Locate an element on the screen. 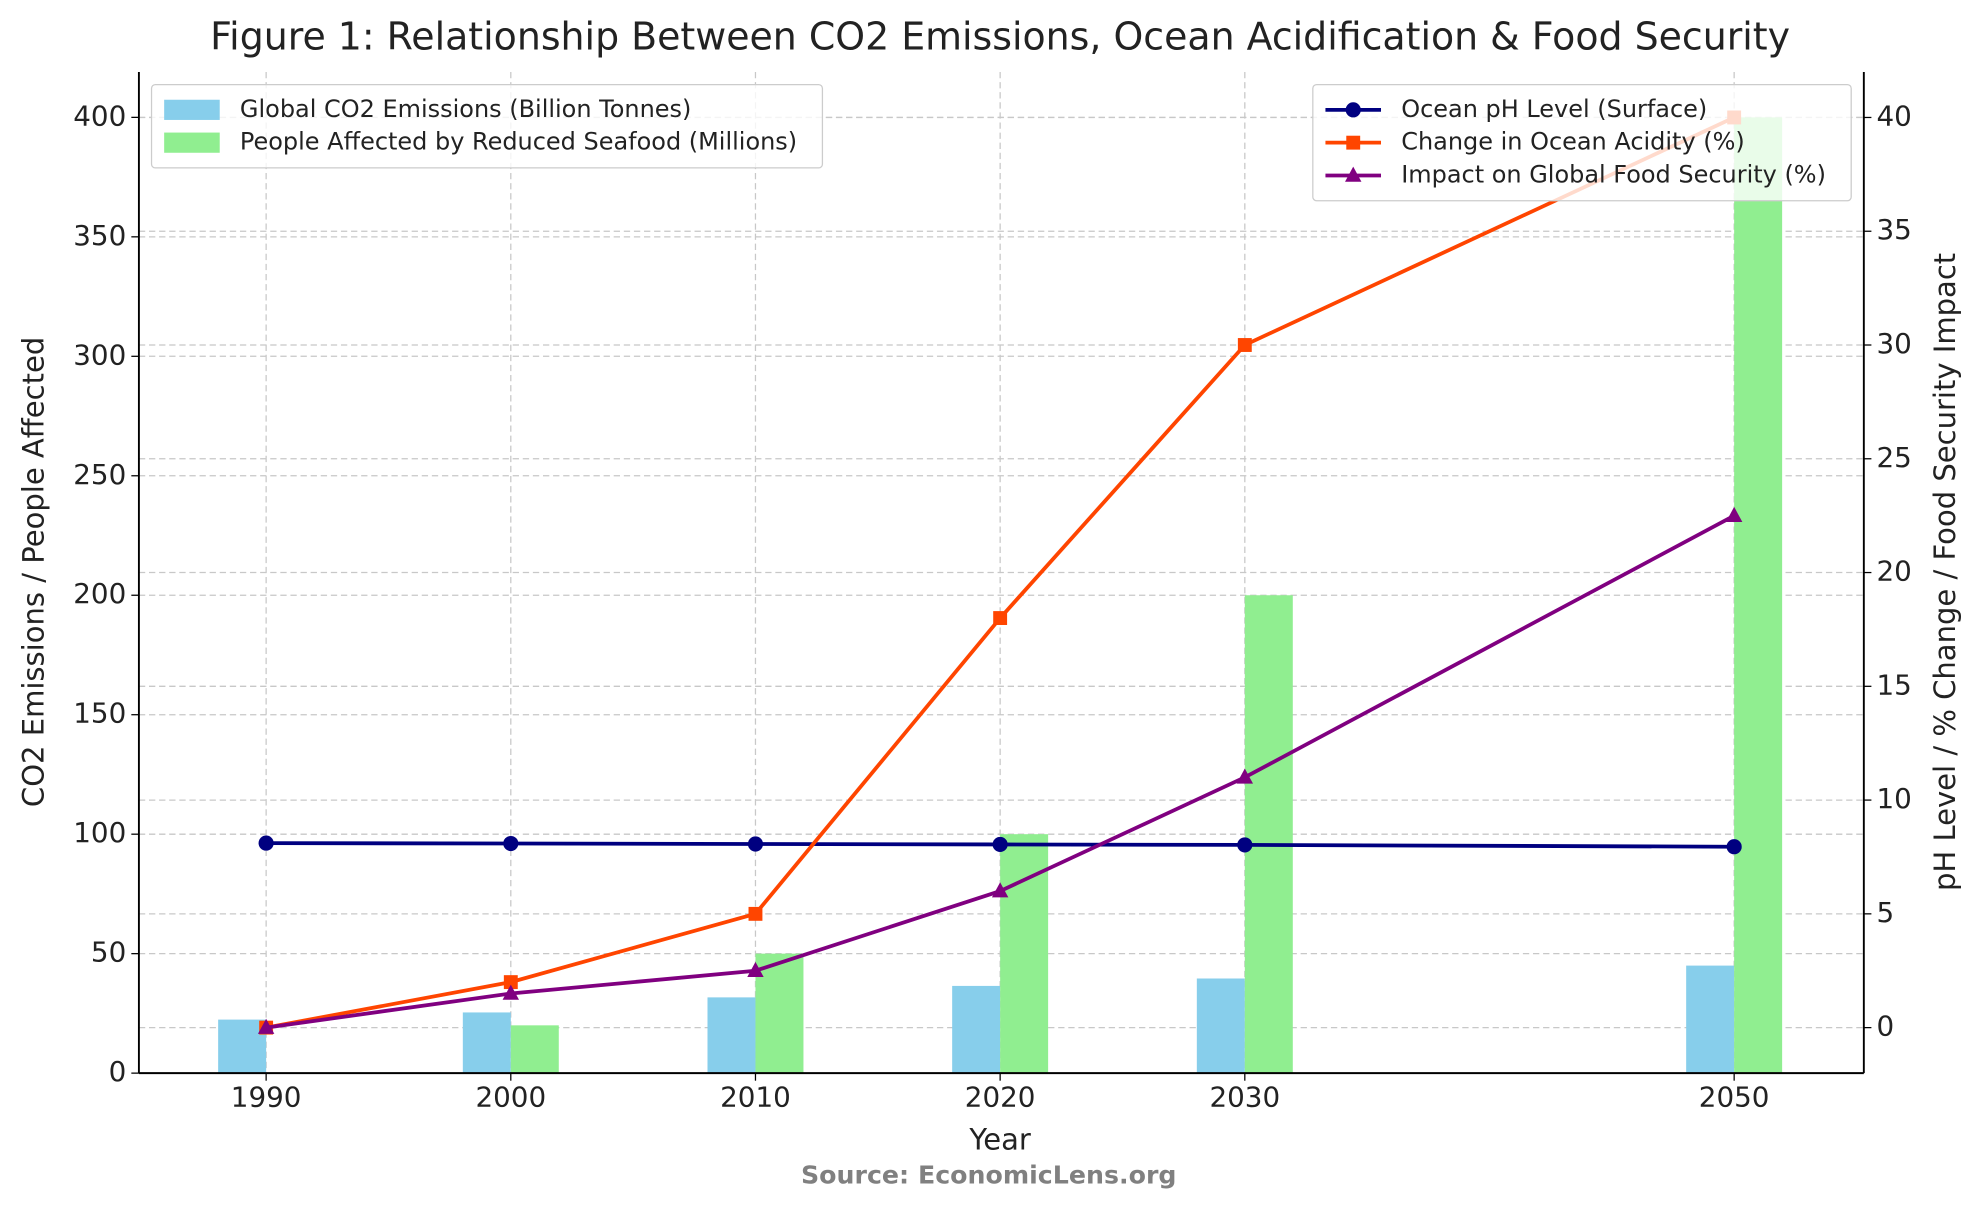 The image size is (1980, 1212). y-tick-label: 100 is located at coordinates (99, 832).